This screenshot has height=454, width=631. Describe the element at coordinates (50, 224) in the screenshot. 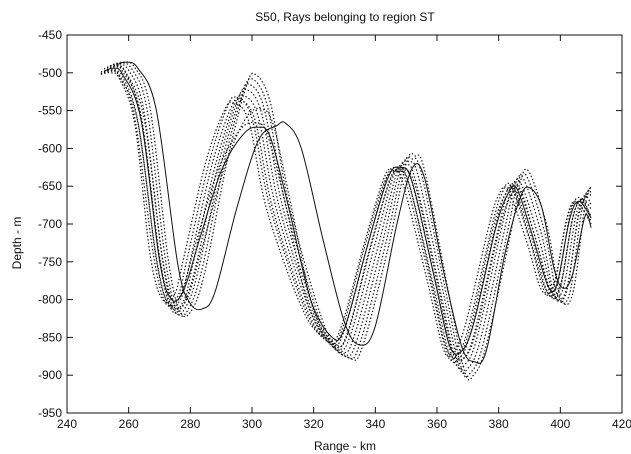

I see `y-tick-label: -700` at that location.